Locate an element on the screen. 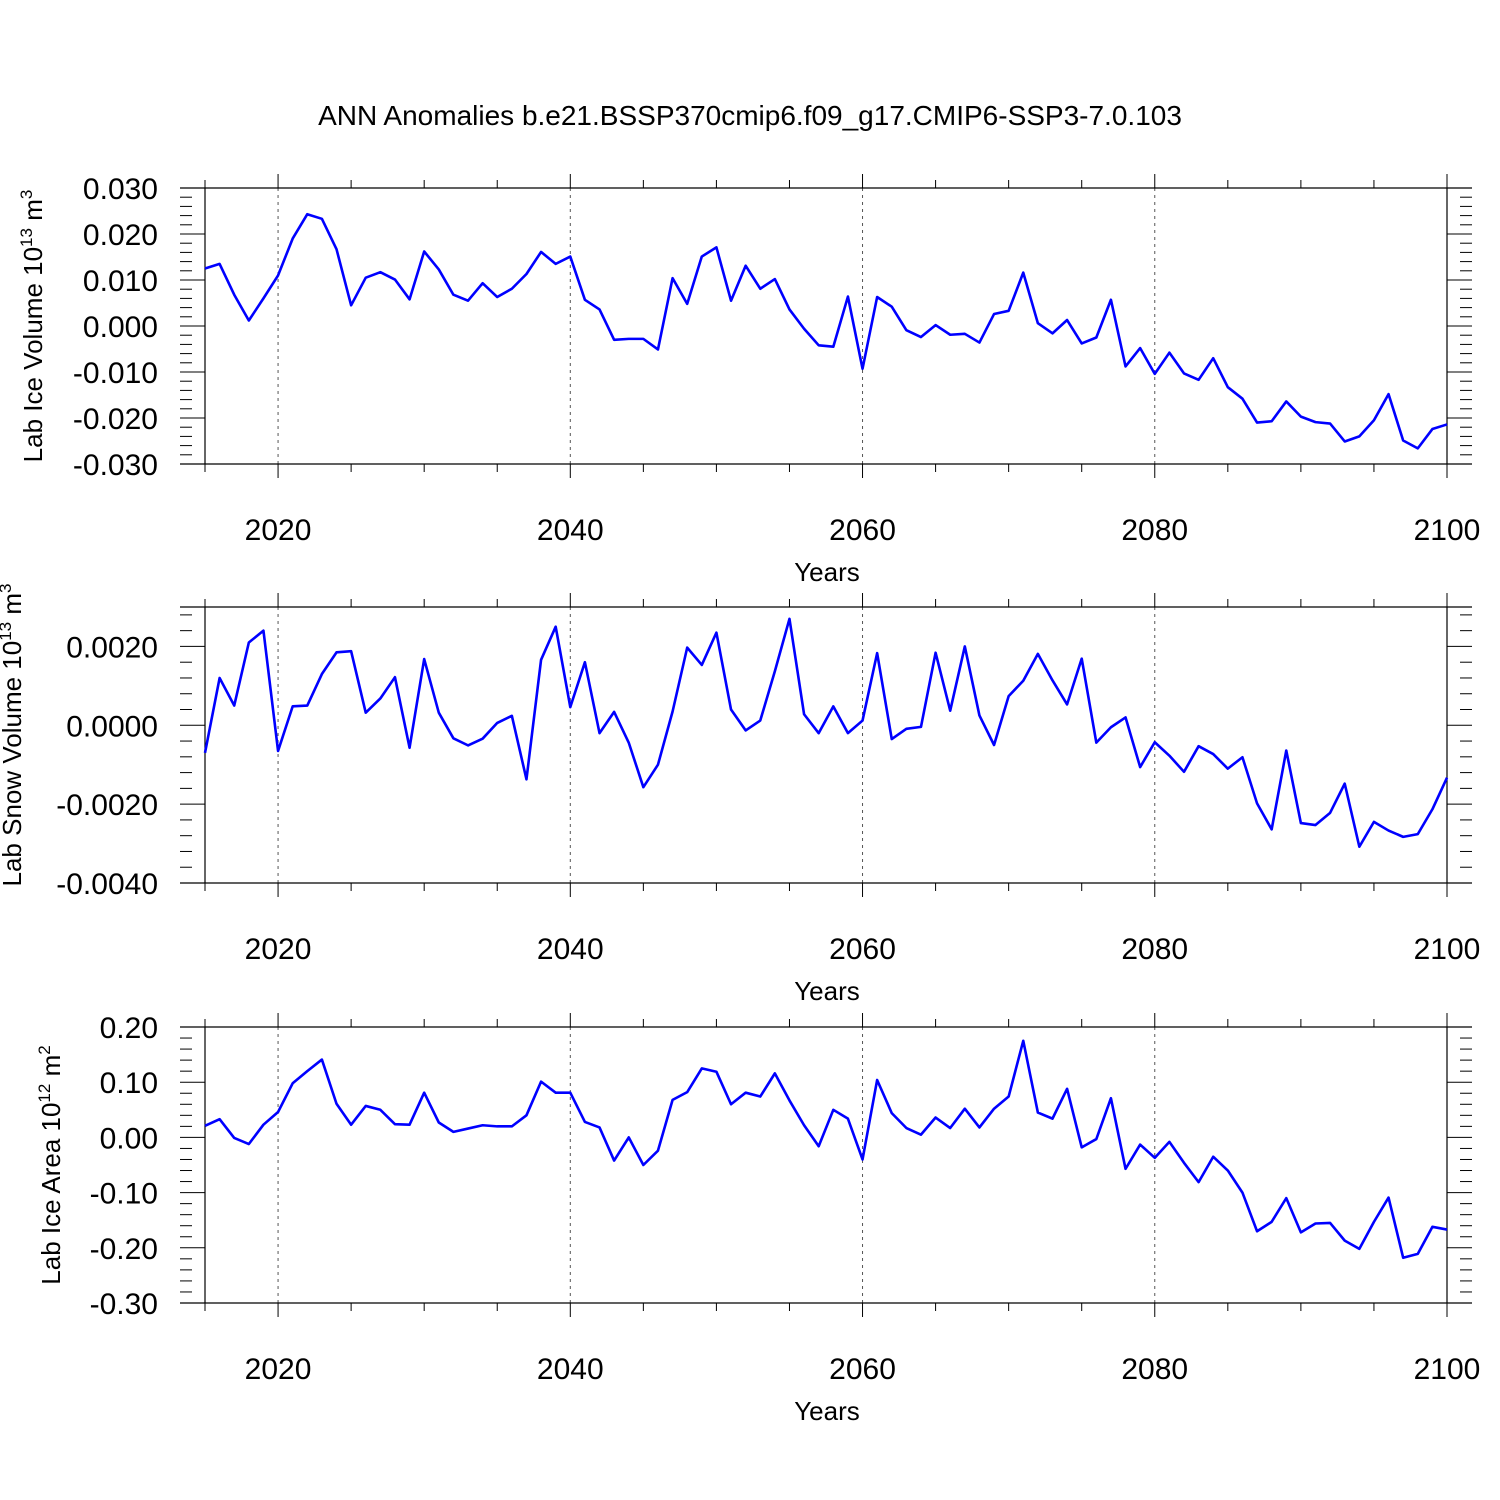 This screenshot has height=1500, width=1500. y-tick-label: -0.20 is located at coordinates (124, 1249).